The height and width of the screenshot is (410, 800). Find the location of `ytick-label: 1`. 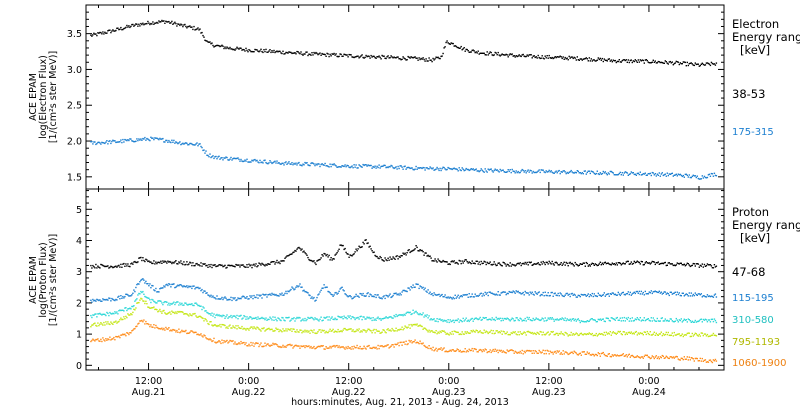

ytick-label: 1 is located at coordinates (79, 335).